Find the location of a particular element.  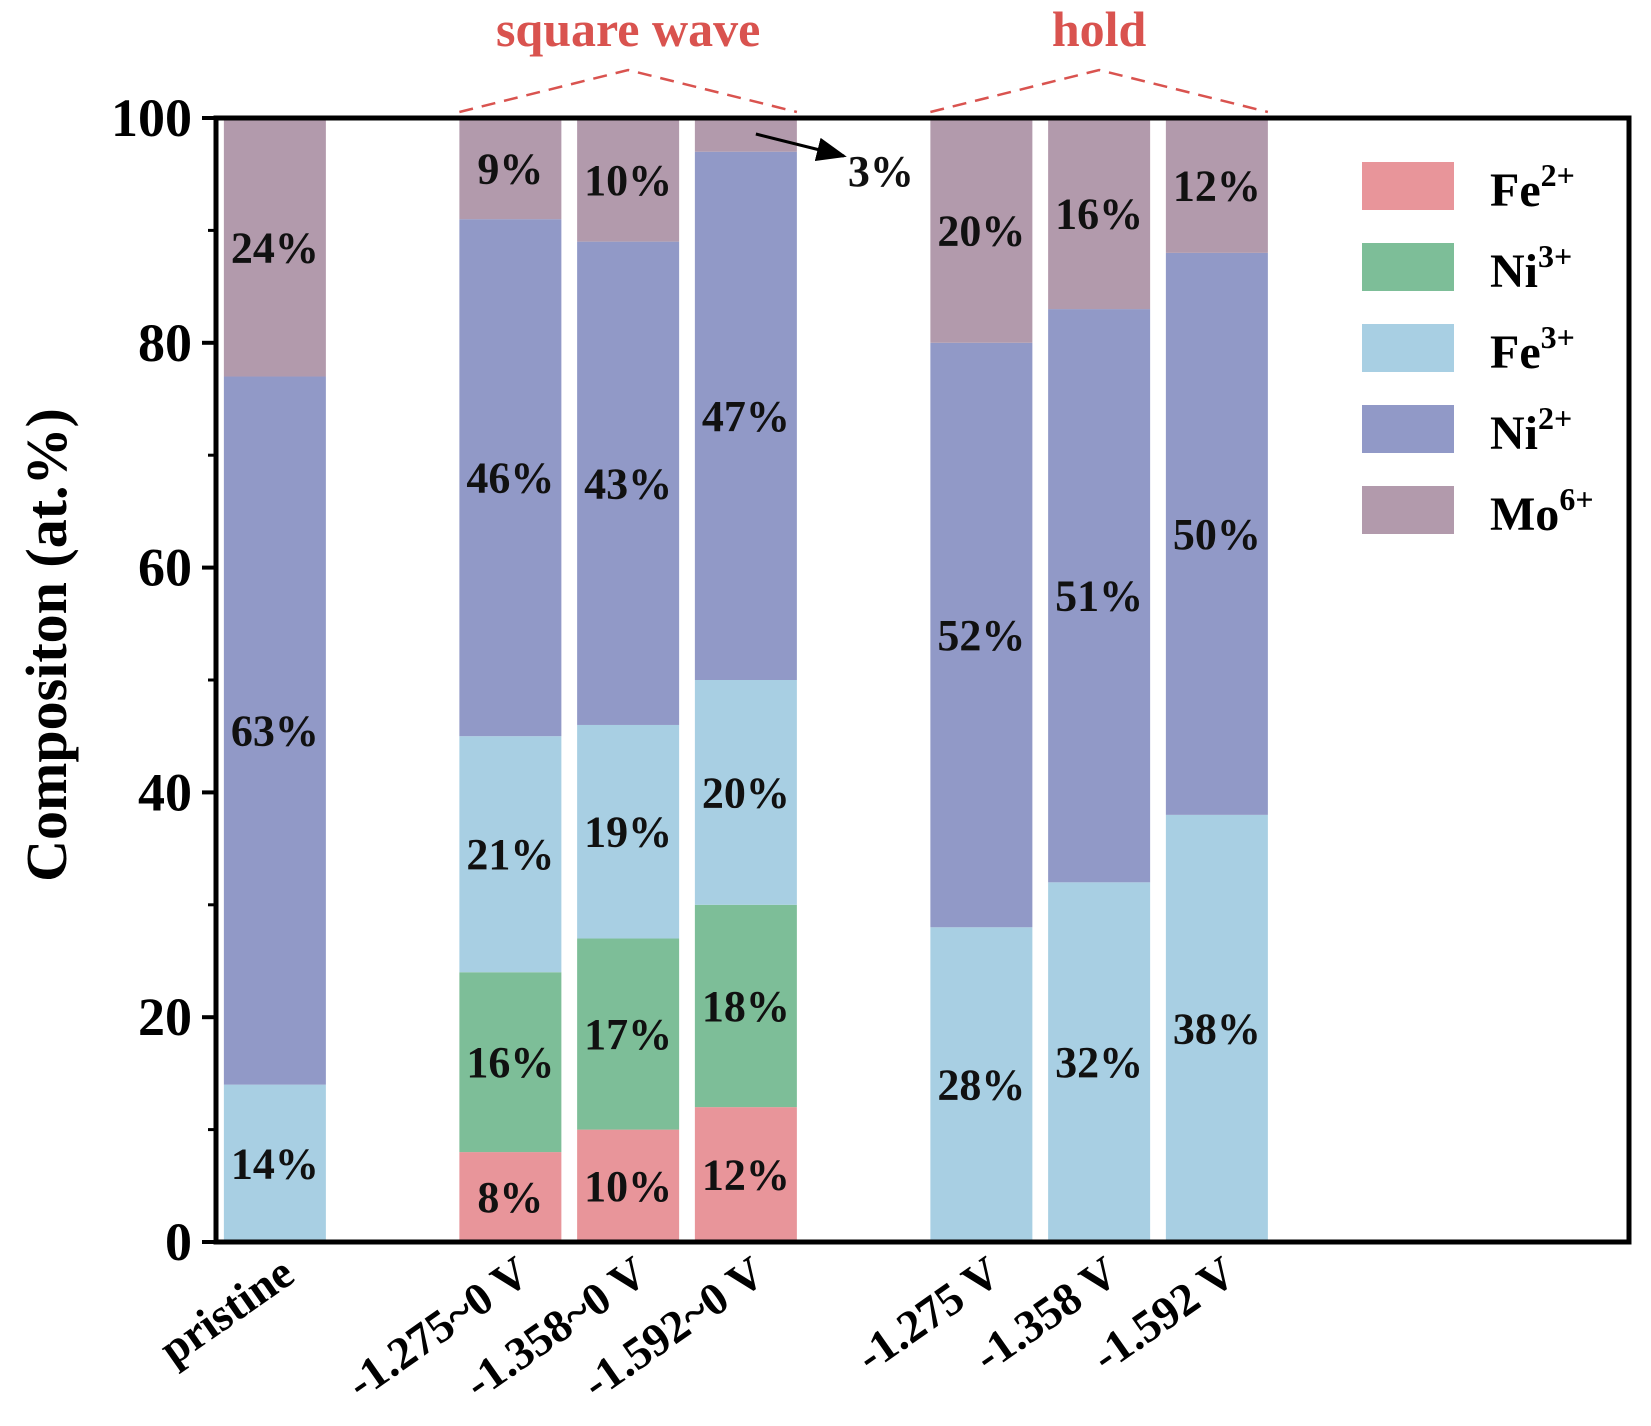

legend-swatch-mo6 is located at coordinates (1408, 510).